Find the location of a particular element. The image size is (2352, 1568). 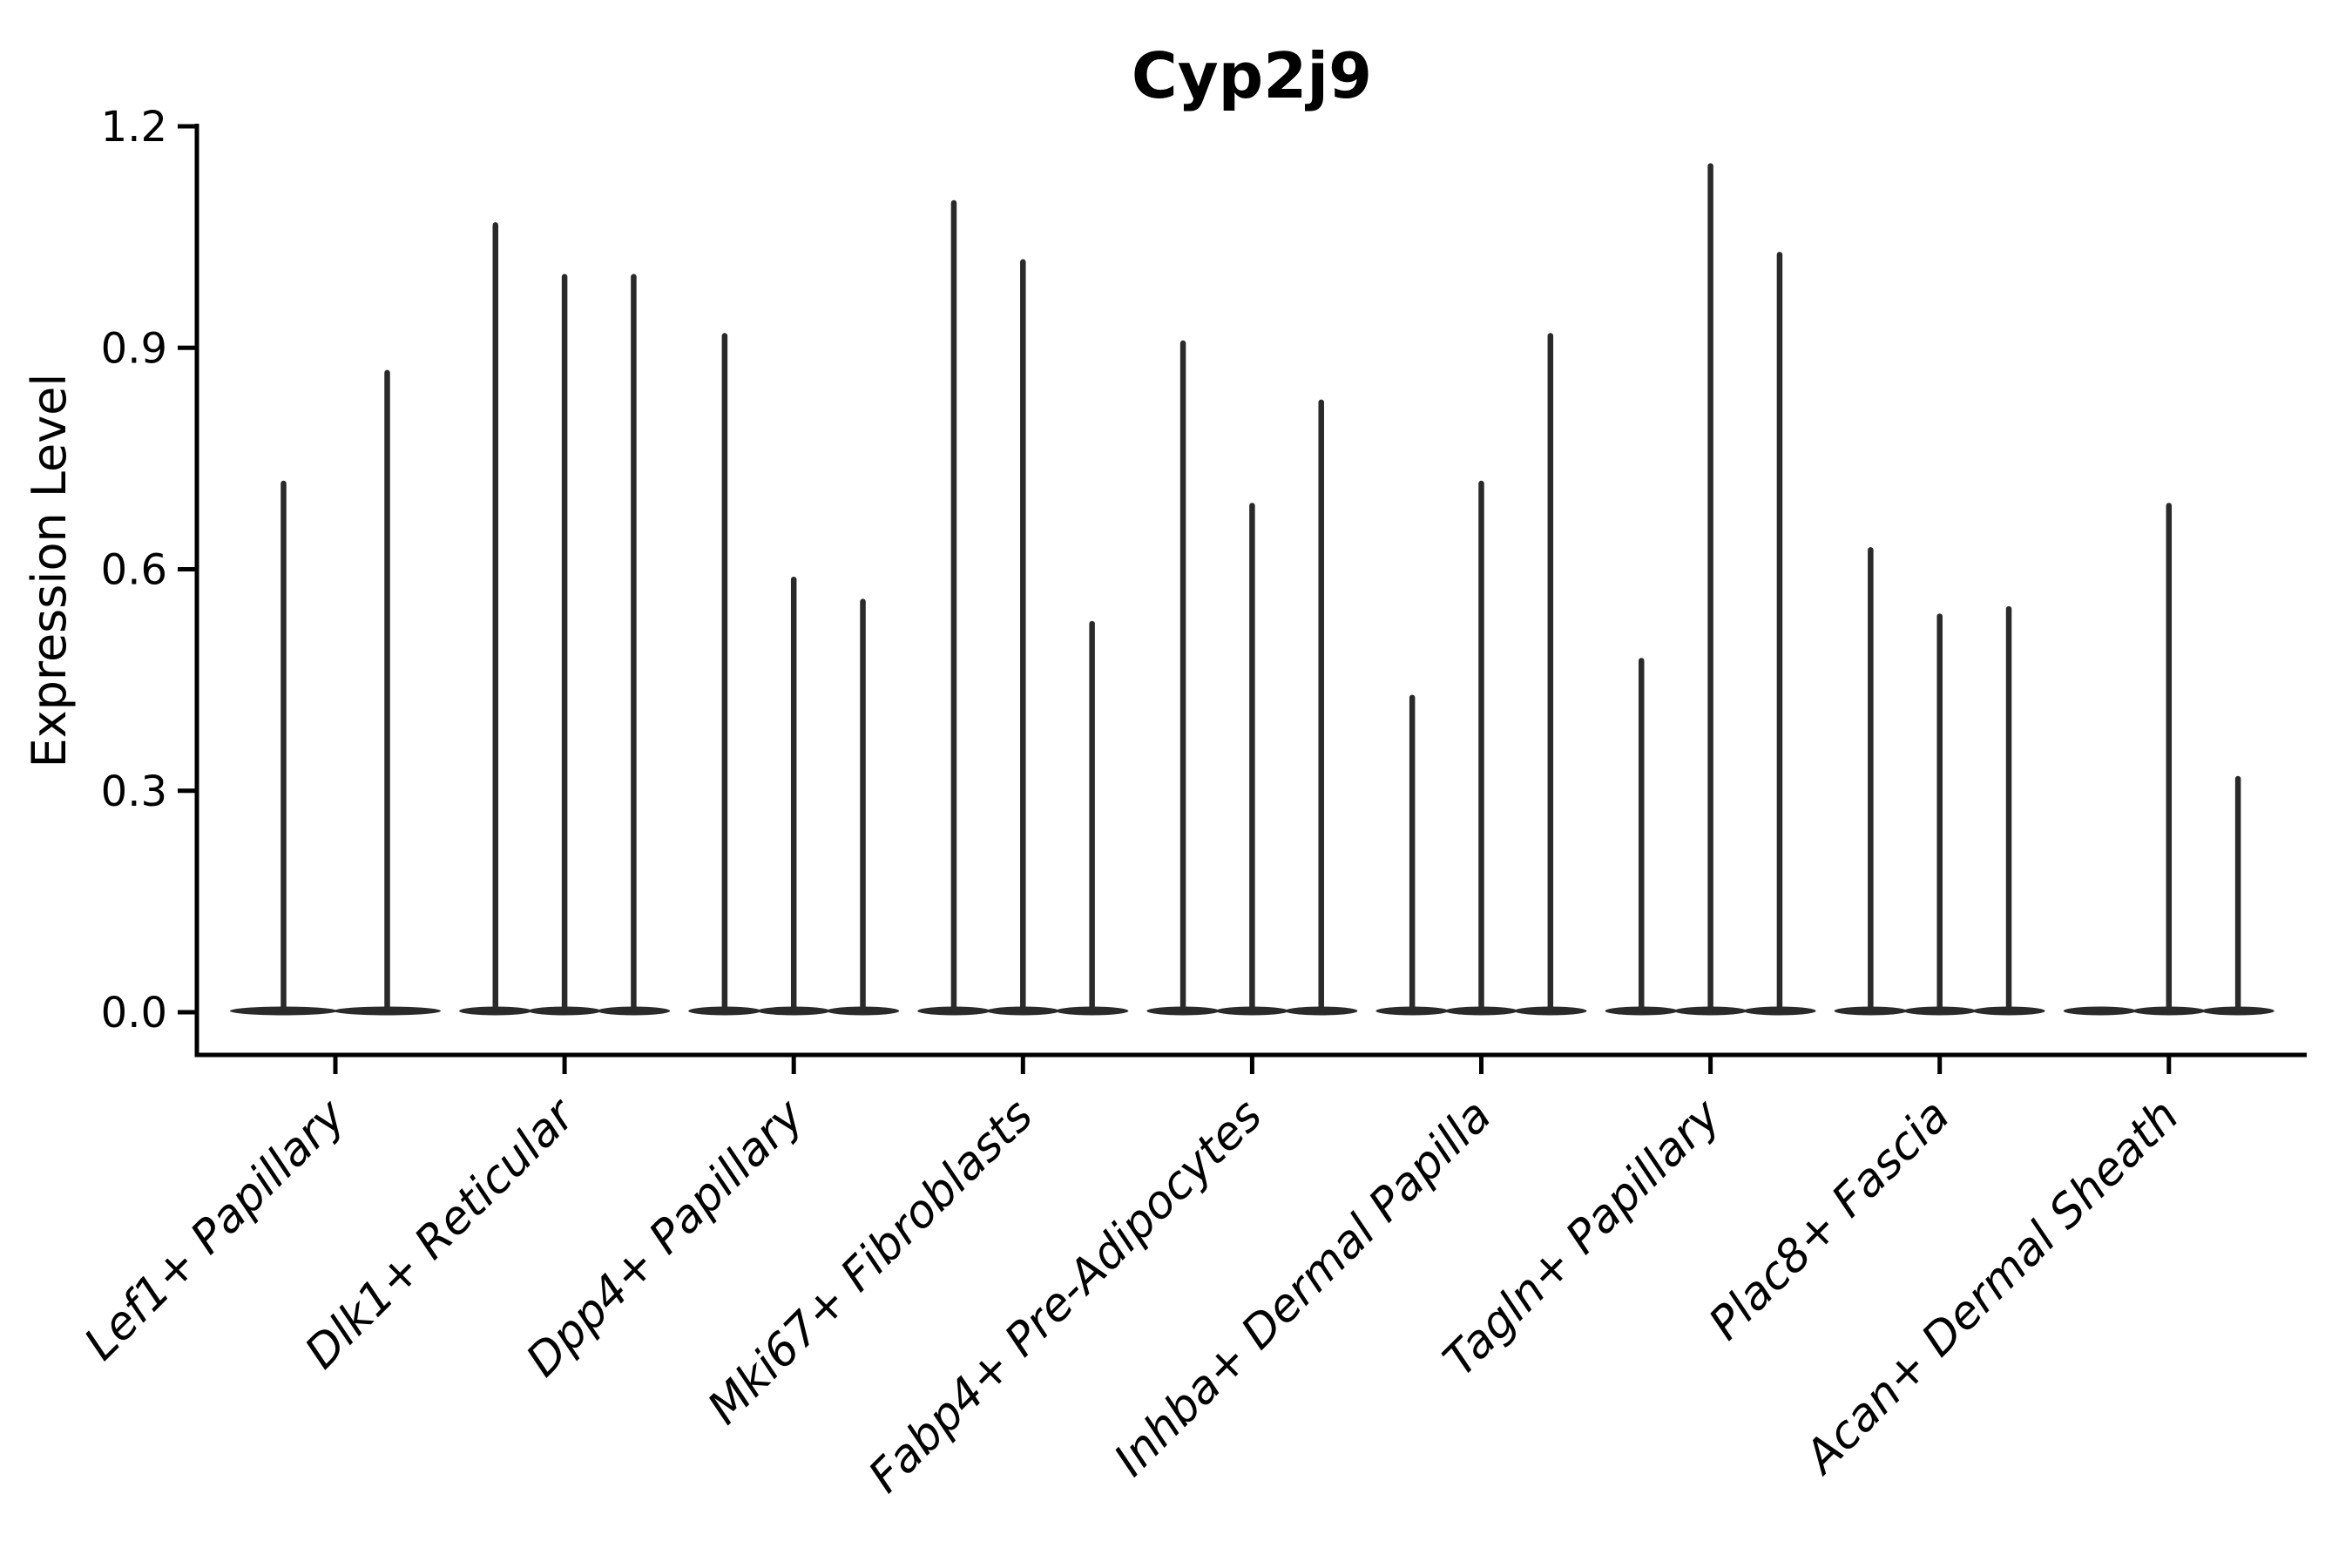

y-axis-label: Expression Level is located at coordinates (49, 571).